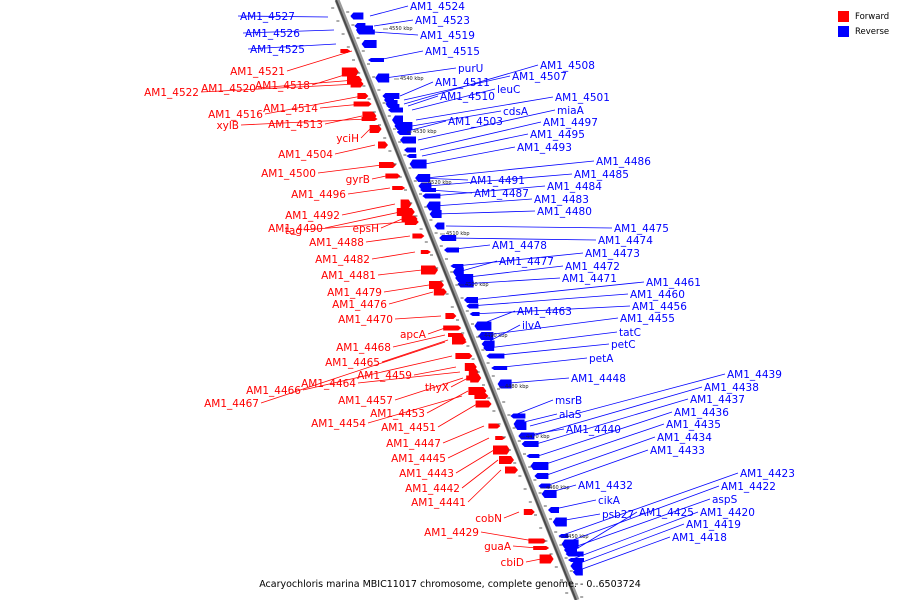 This screenshot has height=600, width=900. Describe the element at coordinates (539, 77) in the screenshot. I see `reverse-gene-label: AM1_4507` at that location.